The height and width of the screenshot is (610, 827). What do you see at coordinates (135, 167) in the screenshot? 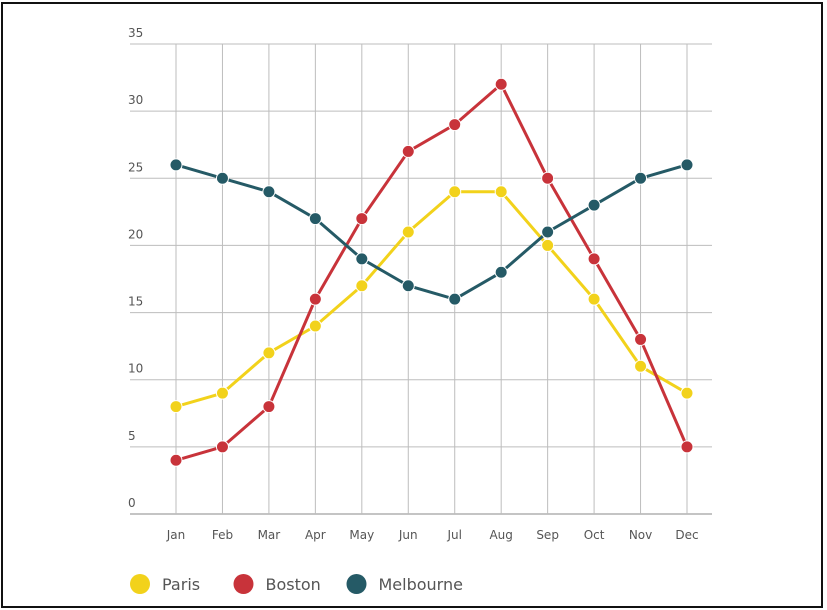
I see `y-tick-label: 25` at bounding box center [135, 167].